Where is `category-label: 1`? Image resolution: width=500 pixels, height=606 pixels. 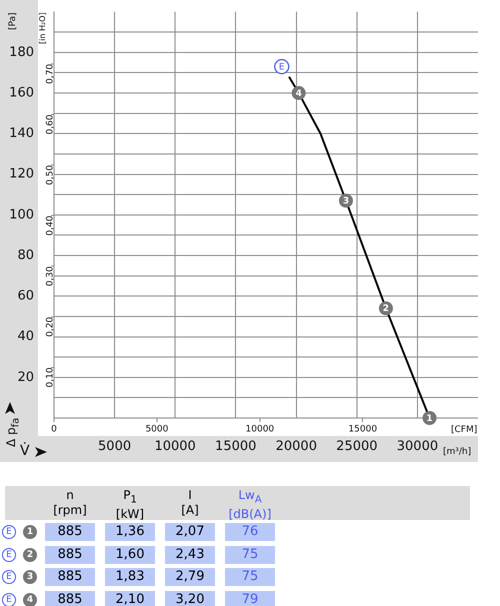 category-label: 1 is located at coordinates (30, 532).